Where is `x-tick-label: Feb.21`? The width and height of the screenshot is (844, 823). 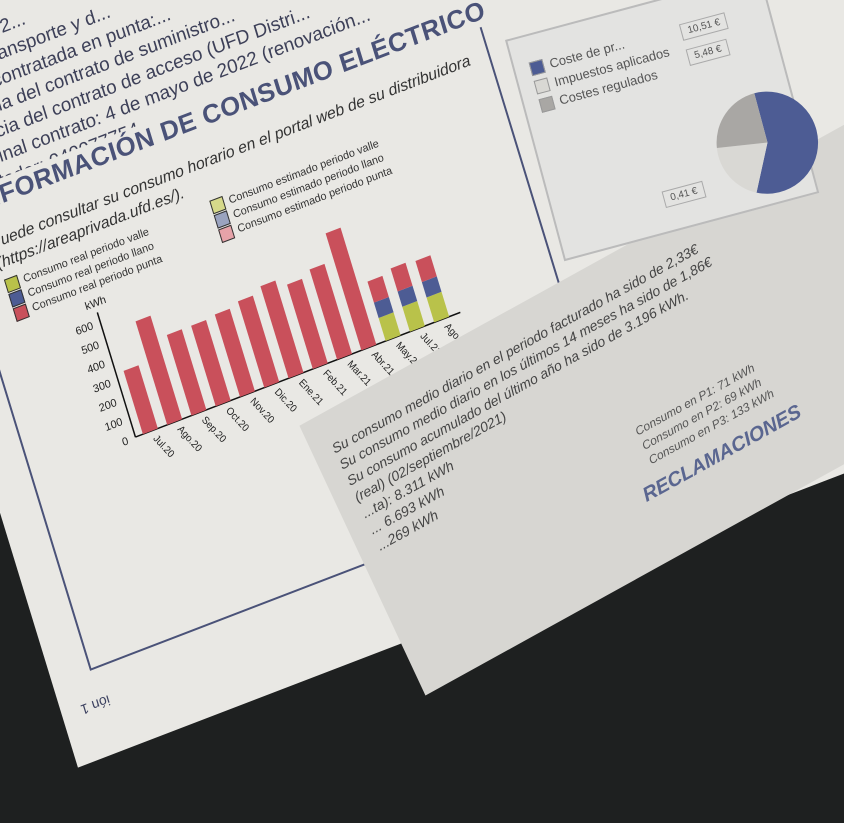 x-tick-label: Feb.21 is located at coordinates (334, 383).